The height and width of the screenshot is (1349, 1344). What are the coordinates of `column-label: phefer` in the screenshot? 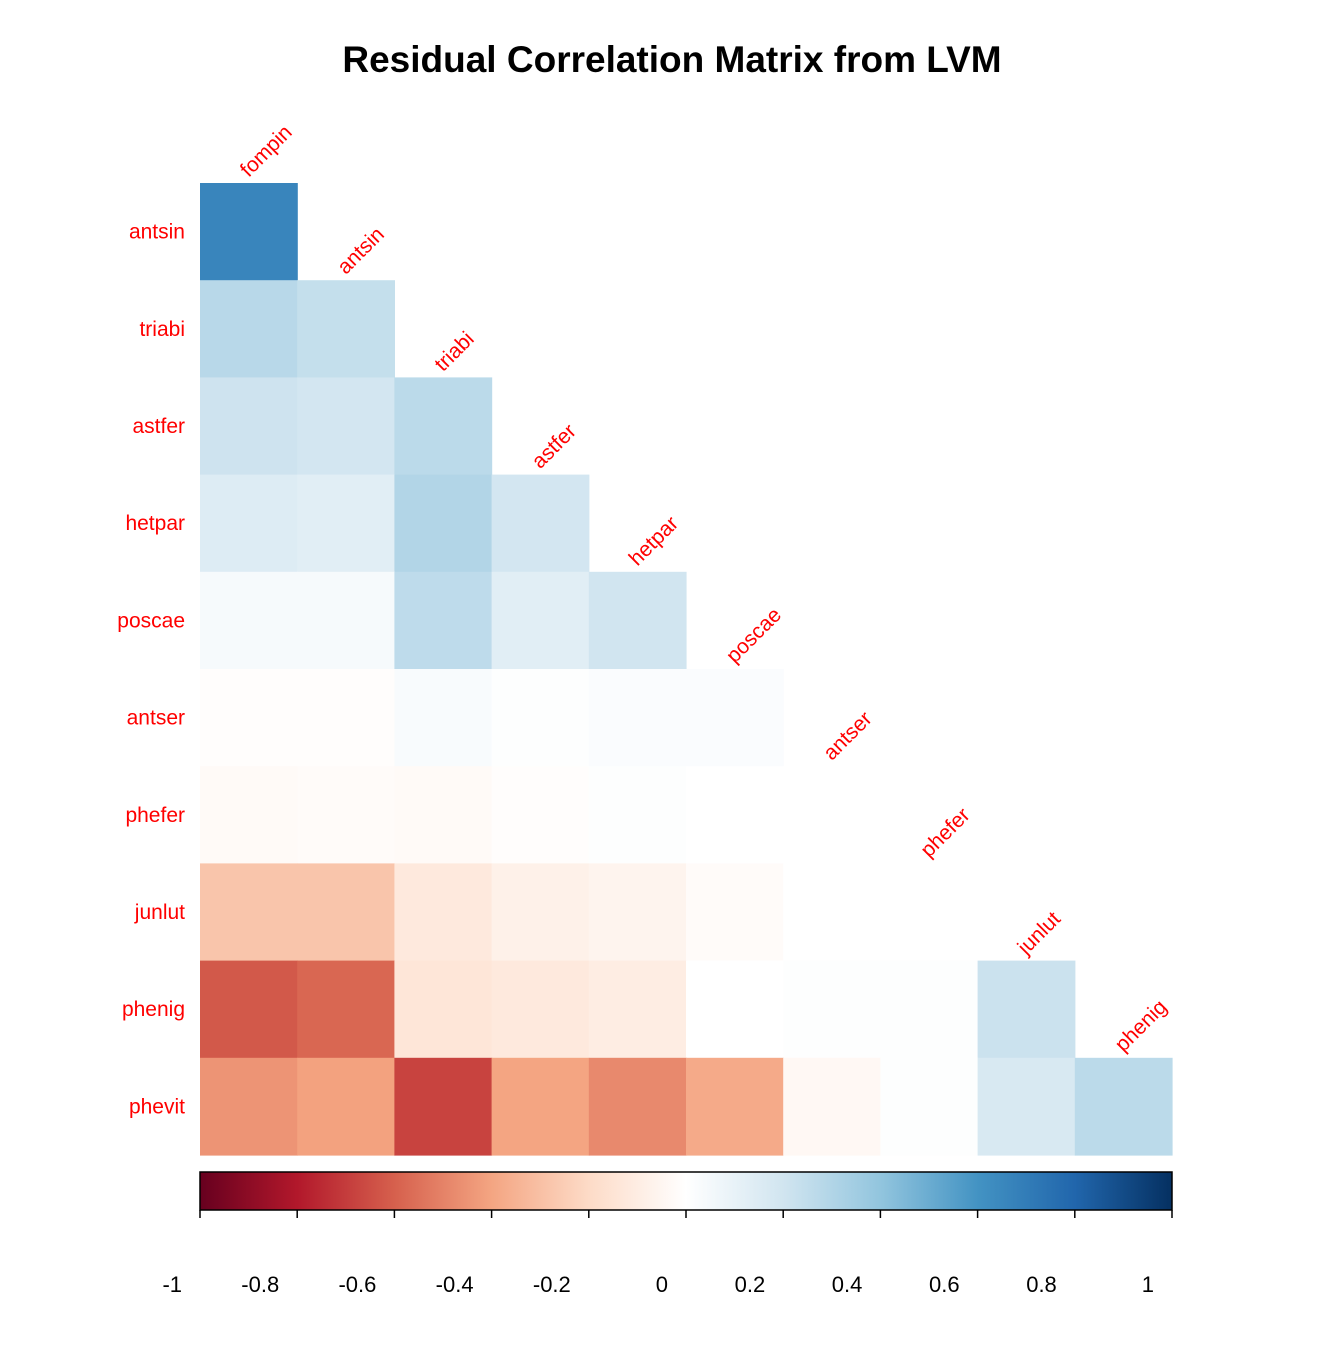 It's located at (945, 833).